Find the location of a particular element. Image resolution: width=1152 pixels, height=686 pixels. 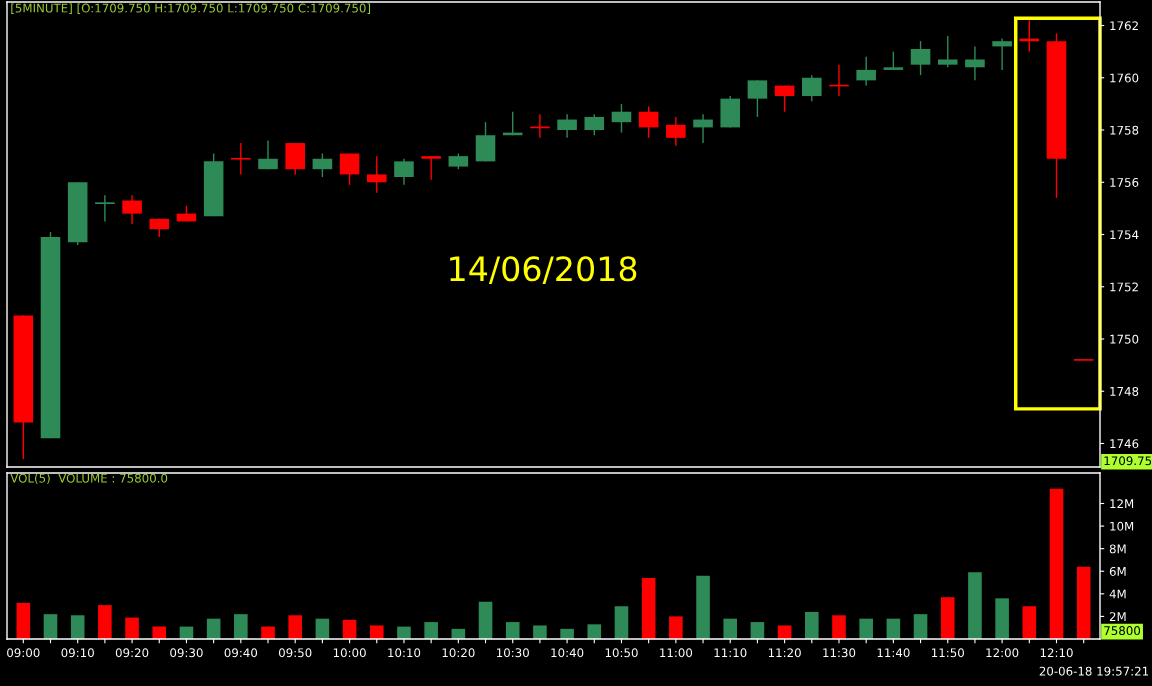

y-tick-label: 1760 is located at coordinates (1124, 78).